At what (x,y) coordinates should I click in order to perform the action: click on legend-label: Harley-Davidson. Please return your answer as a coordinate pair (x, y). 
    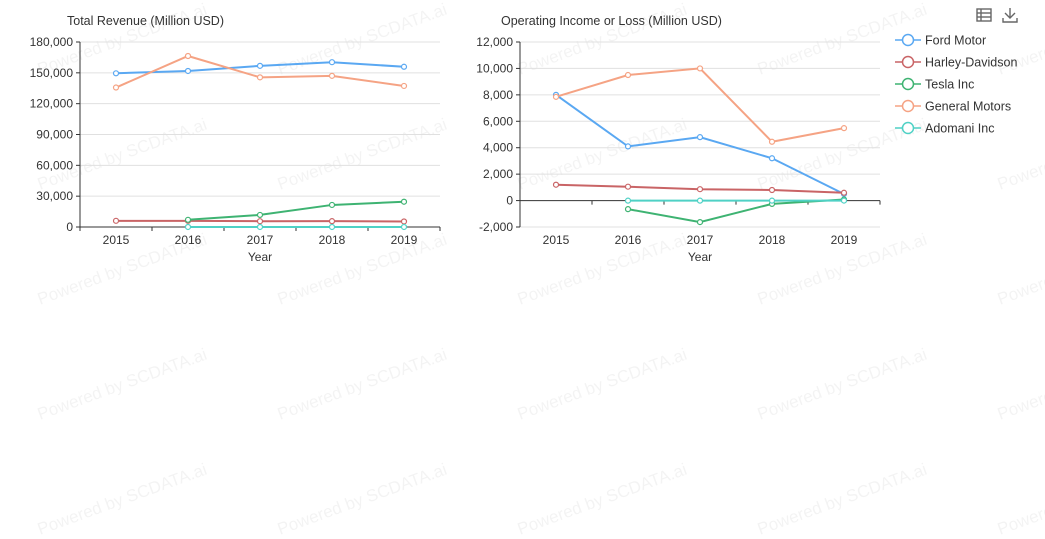
    Looking at the image, I should click on (971, 63).